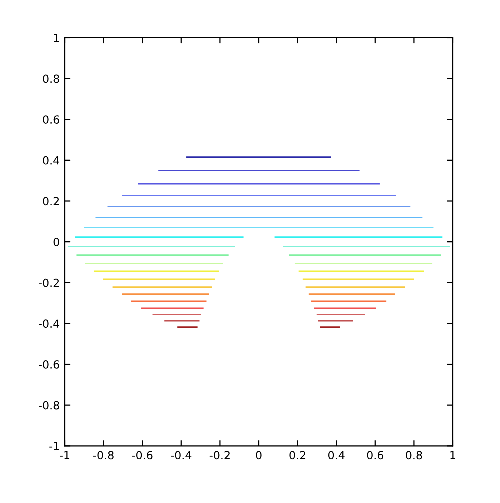  Describe the element at coordinates (57, 38) in the screenshot. I see `y-tick-label: 1` at that location.